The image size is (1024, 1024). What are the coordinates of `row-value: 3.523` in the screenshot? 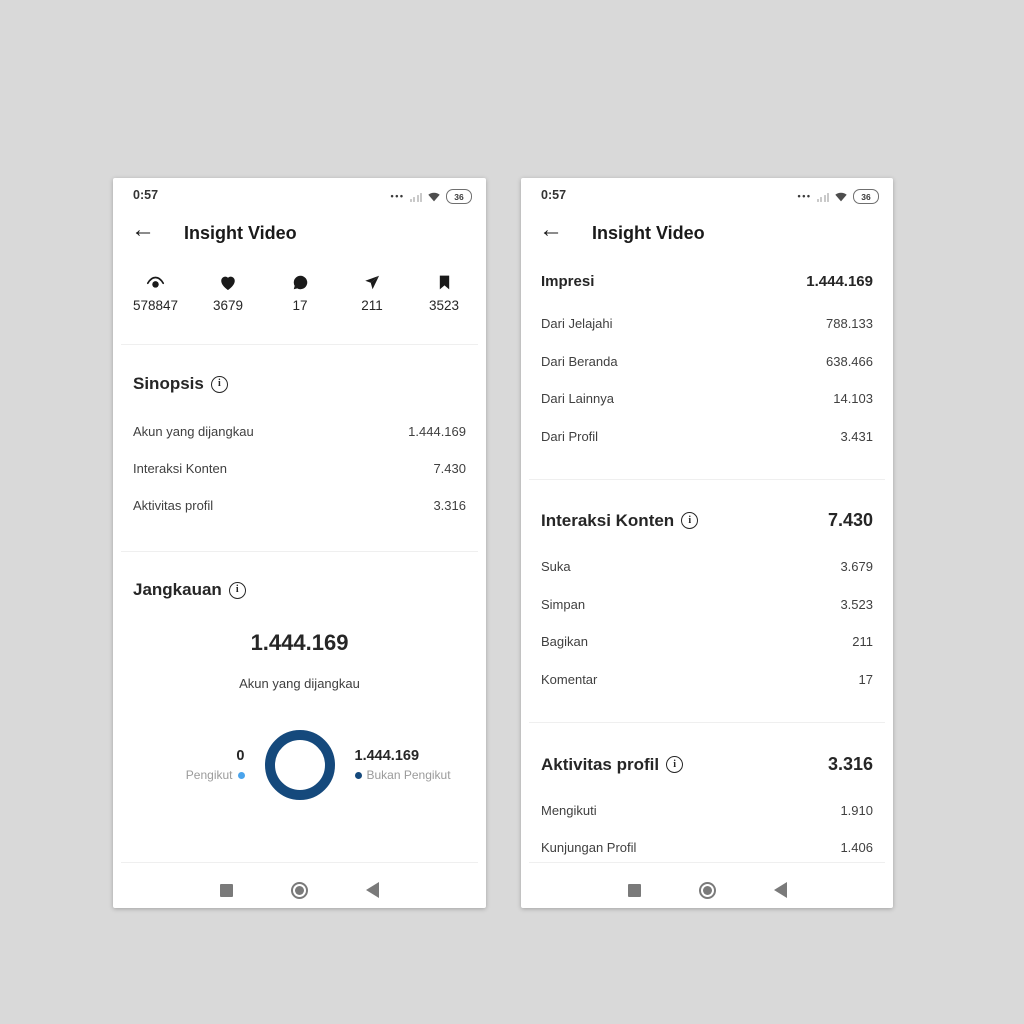 It's located at (856, 604).